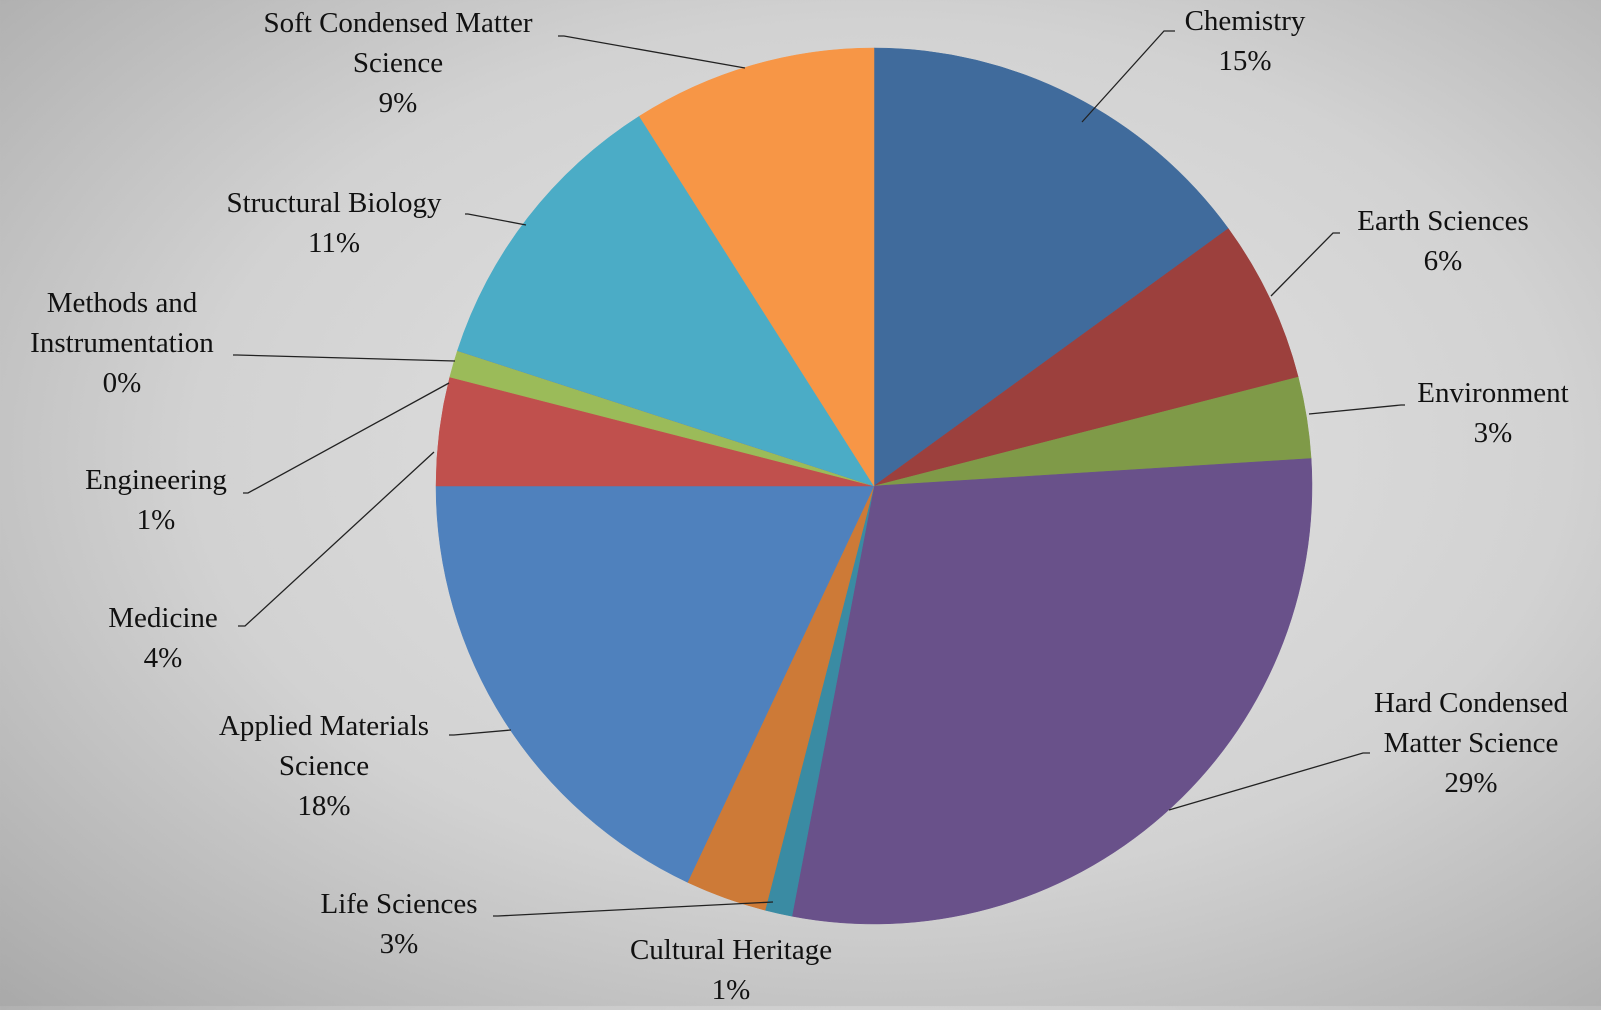  I want to click on slice-label: Soft Condensed Matter Science 9%, so click(398, 63).